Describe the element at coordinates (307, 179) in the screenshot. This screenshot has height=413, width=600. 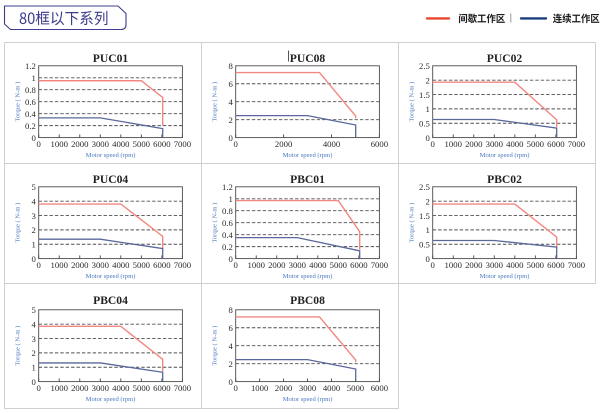
I see `svg-text: PBC01` at that location.